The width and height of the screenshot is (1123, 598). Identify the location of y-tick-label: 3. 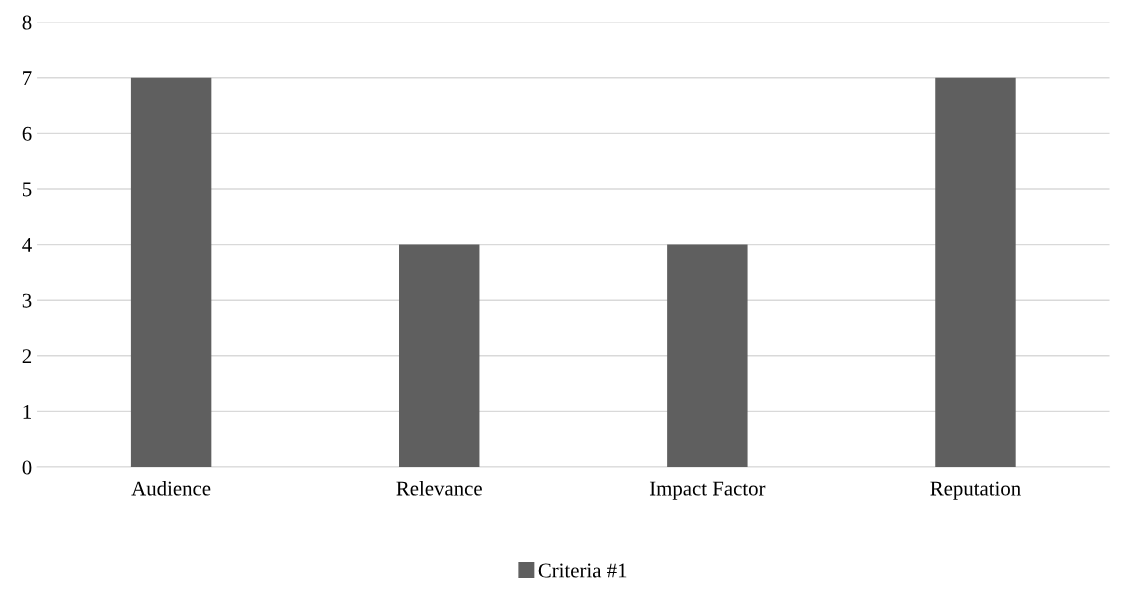
(27, 300).